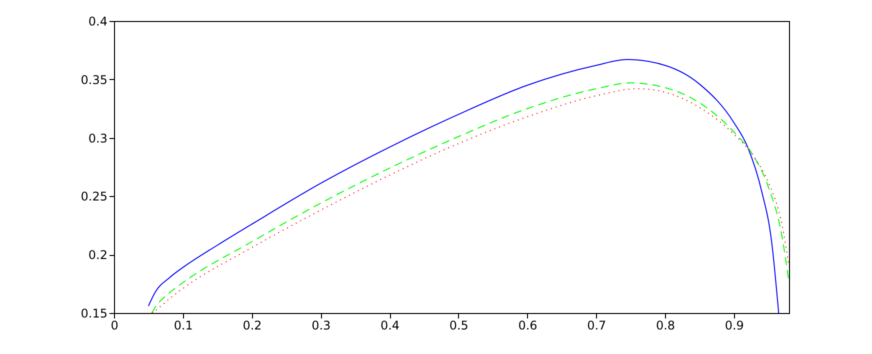 The width and height of the screenshot is (872, 354). What do you see at coordinates (666, 325) in the screenshot?
I see `x-tick-label: 0.8` at bounding box center [666, 325].